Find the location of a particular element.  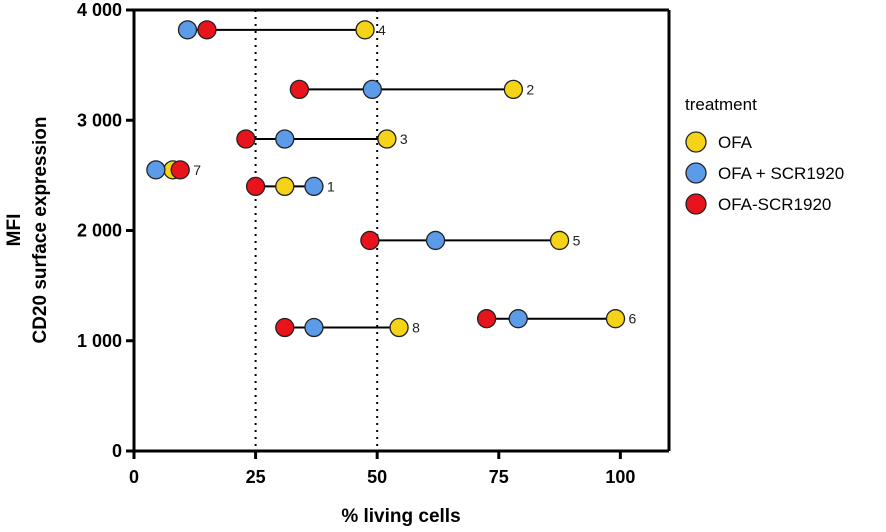

y-tick-label: 3 000 is located at coordinates (99, 120).